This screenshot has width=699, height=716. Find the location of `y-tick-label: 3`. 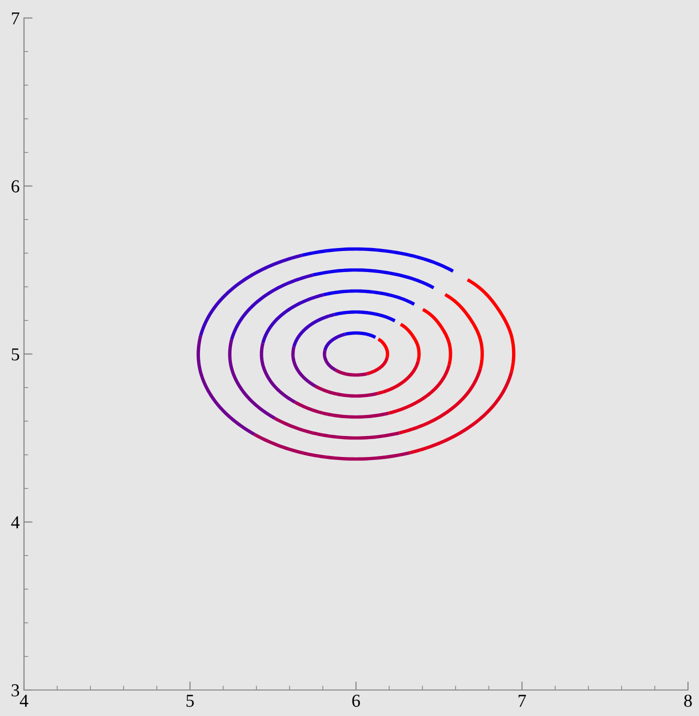

y-tick-label: 3 is located at coordinates (16, 690).